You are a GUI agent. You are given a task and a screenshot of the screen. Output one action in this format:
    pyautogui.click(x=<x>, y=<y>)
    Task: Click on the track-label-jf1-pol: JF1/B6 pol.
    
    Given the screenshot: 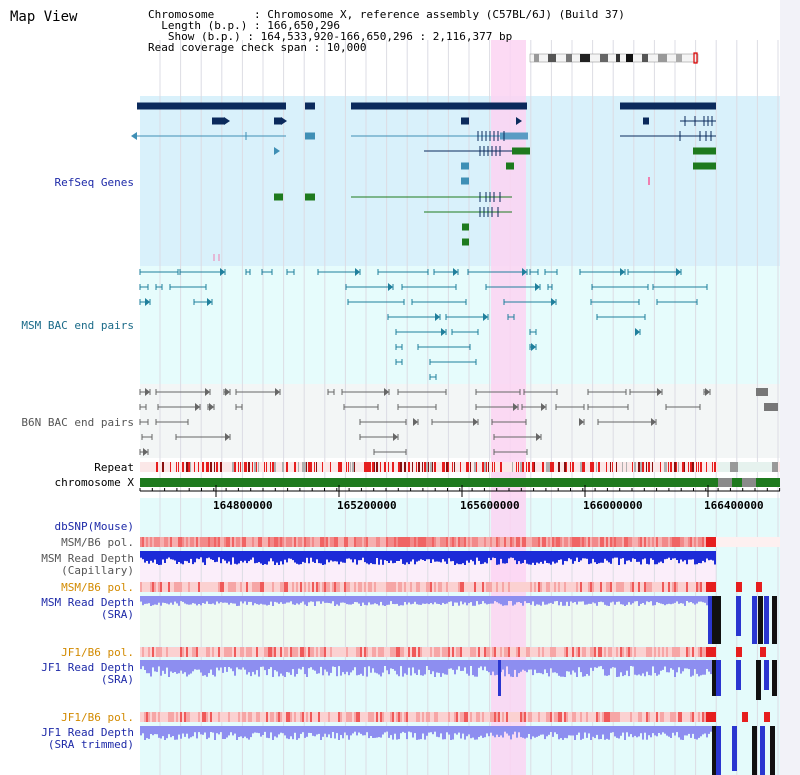 What is the action you would take?
    pyautogui.click(x=97, y=652)
    